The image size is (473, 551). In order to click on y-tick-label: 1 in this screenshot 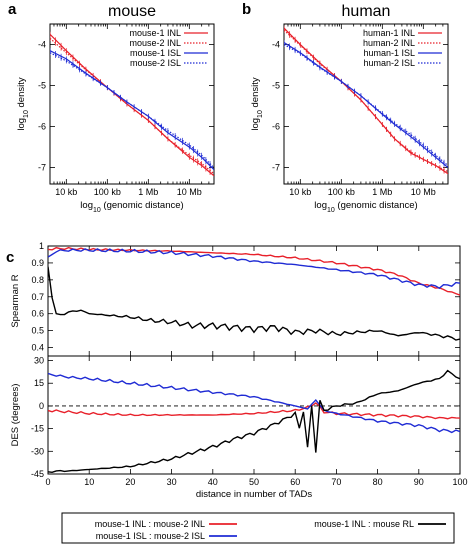, I will do `click(41, 246)`.